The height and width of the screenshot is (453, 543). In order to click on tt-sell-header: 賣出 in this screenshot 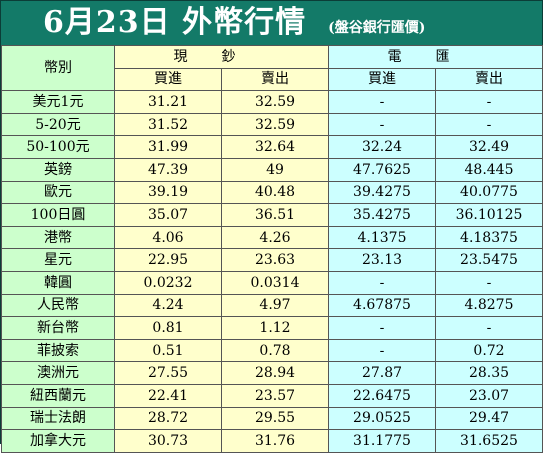, I will do `click(489, 79)`.